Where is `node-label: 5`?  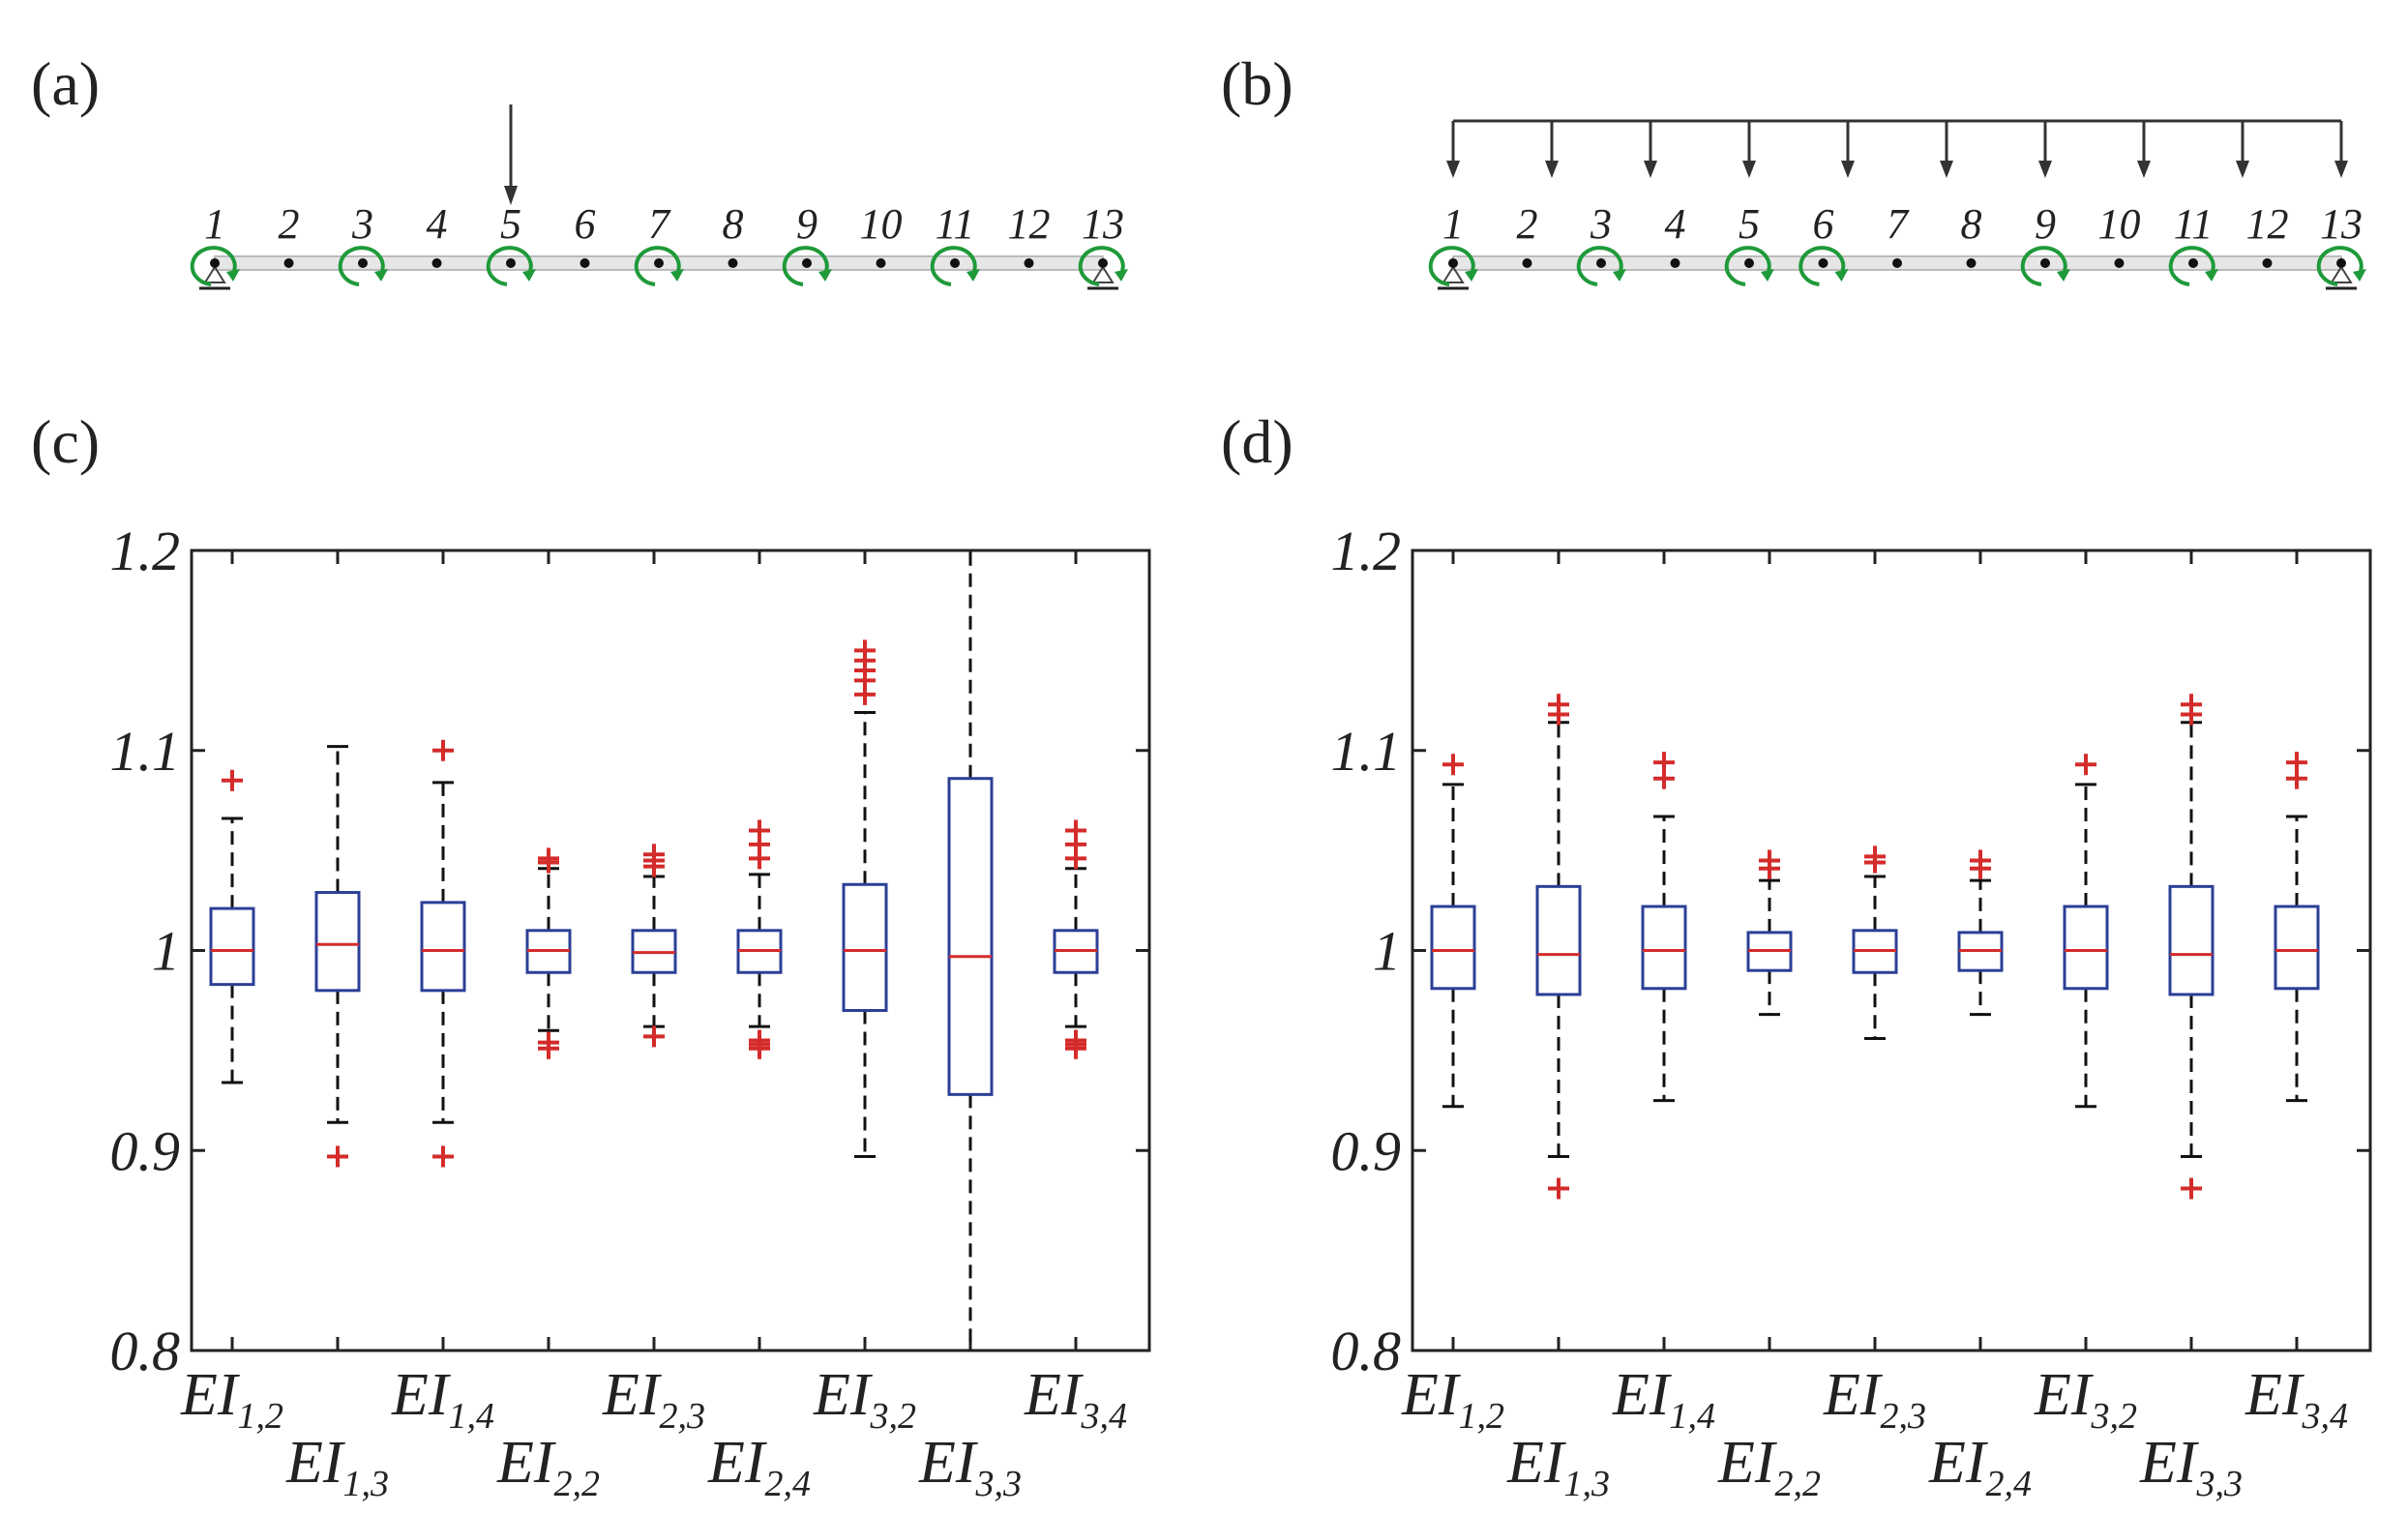
node-label: 5 is located at coordinates (510, 224).